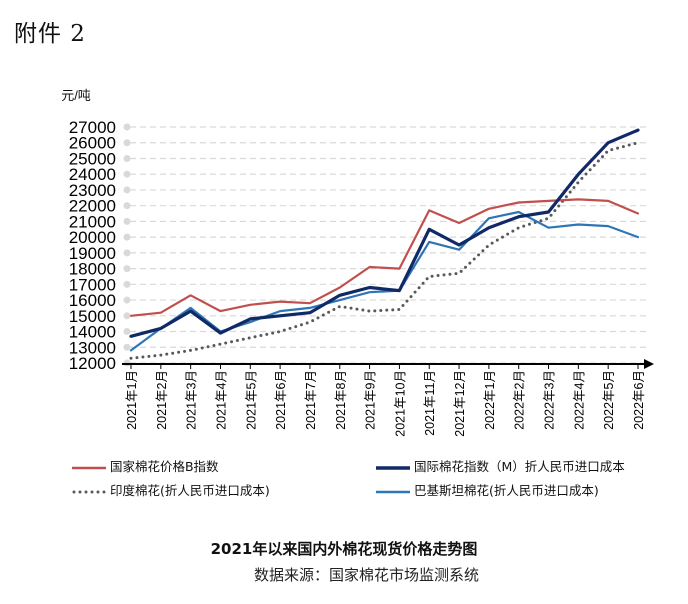  Describe the element at coordinates (92, 269) in the screenshot. I see `y-tick-label: 18000` at that location.